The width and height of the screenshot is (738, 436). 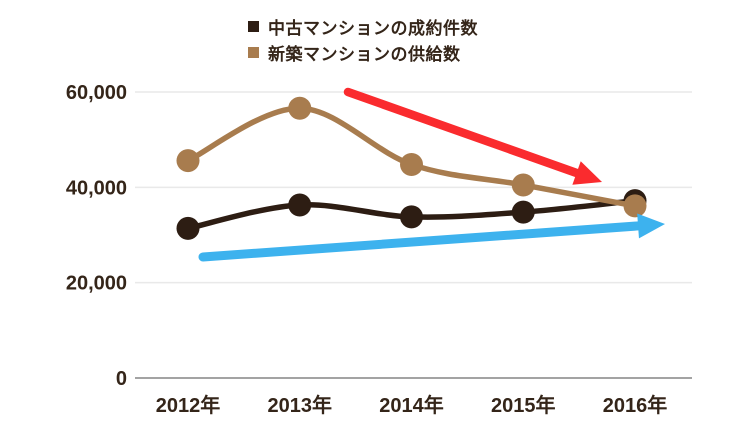 I want to click on x-tick-label: 2012年, so click(x=188, y=405).